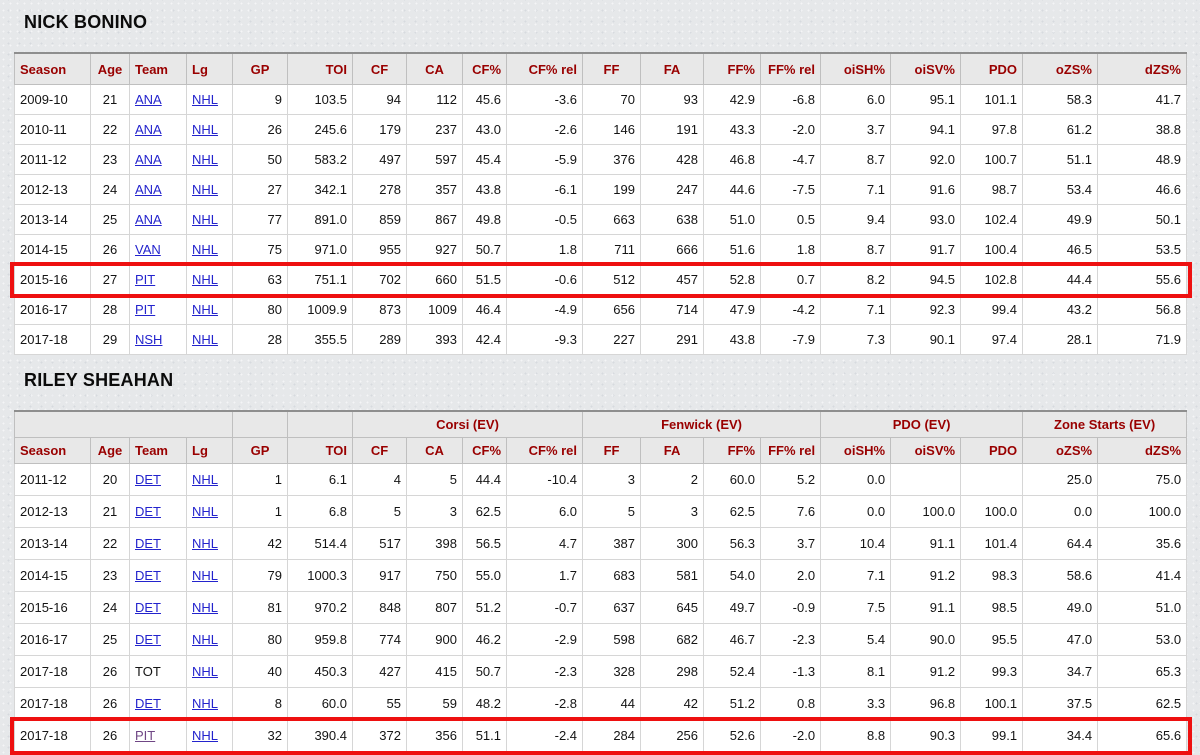 The image size is (1200, 755). I want to click on stat-cfpct: 45.6, so click(484, 99).